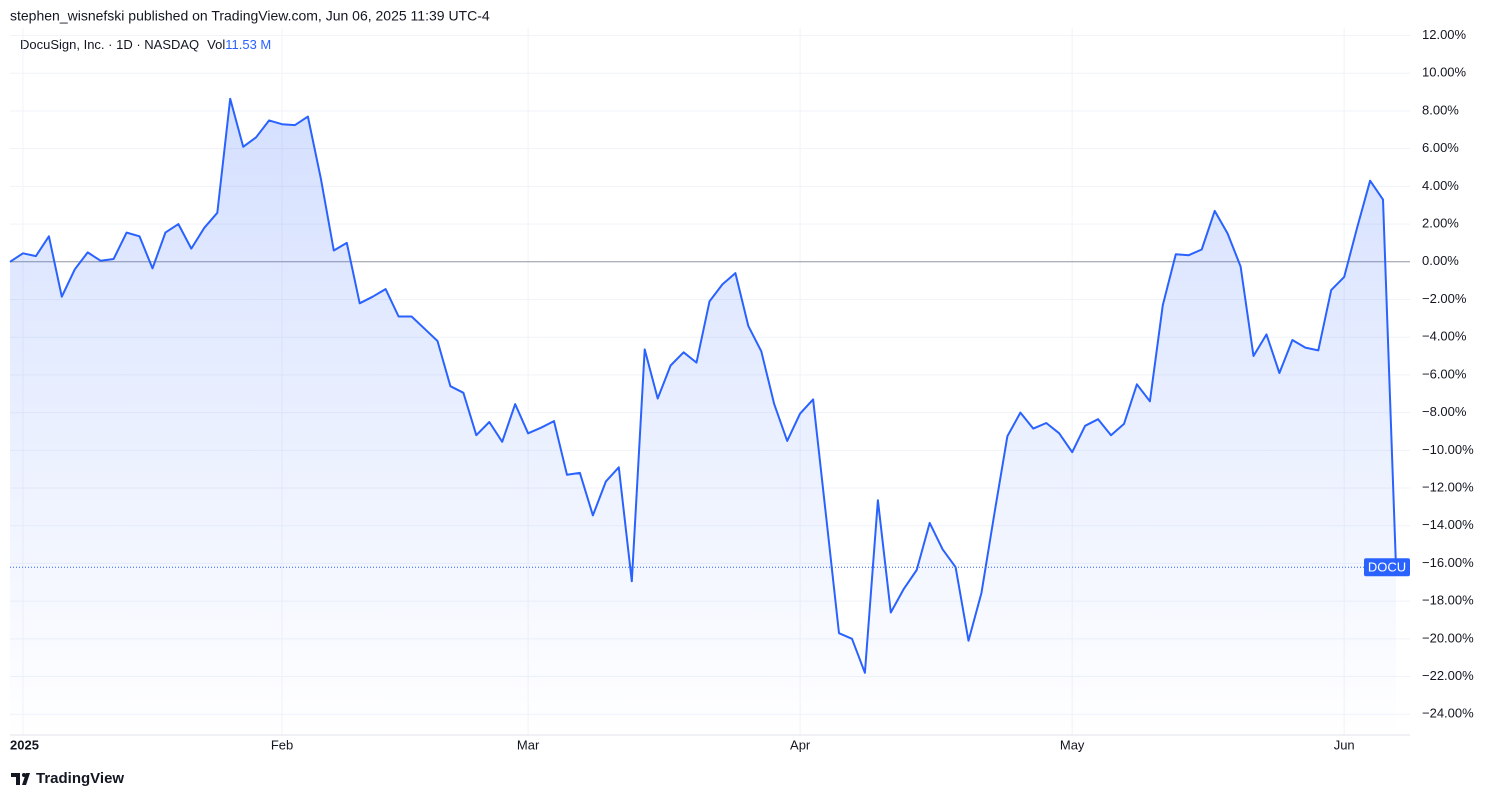 The image size is (1500, 798). What do you see at coordinates (1448, 486) in the screenshot?
I see `y-tick-label: −12.00%` at bounding box center [1448, 486].